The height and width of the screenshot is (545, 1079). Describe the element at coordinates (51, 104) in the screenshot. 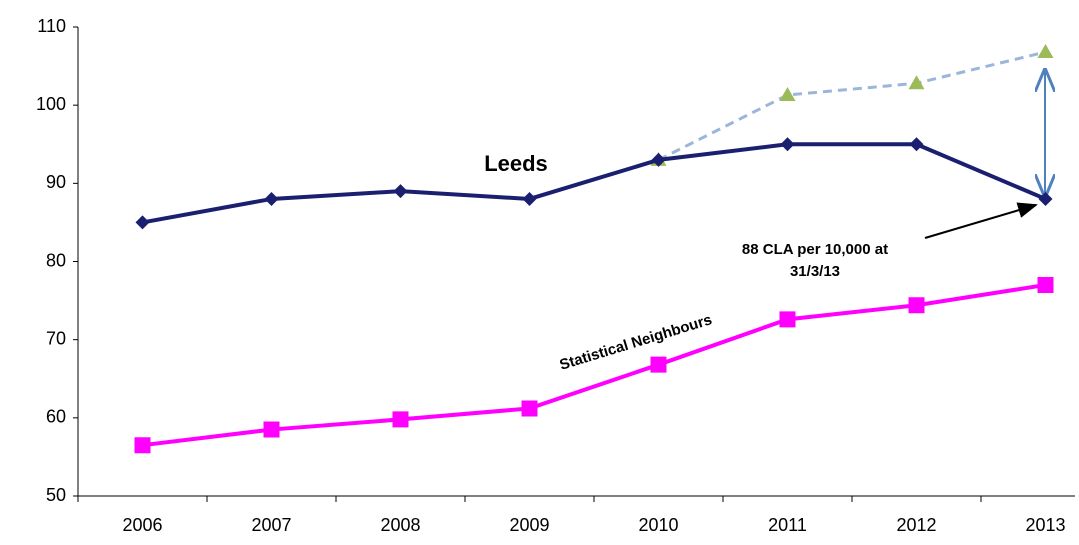

I see `y-tick-label: 100` at that location.